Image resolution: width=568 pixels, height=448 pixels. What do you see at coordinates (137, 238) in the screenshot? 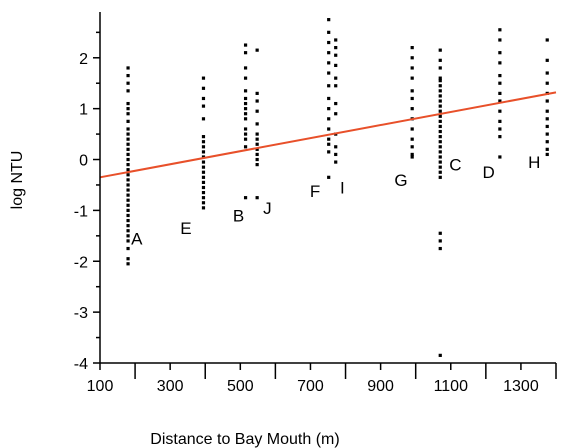
I see `point-label: A` at bounding box center [137, 238].